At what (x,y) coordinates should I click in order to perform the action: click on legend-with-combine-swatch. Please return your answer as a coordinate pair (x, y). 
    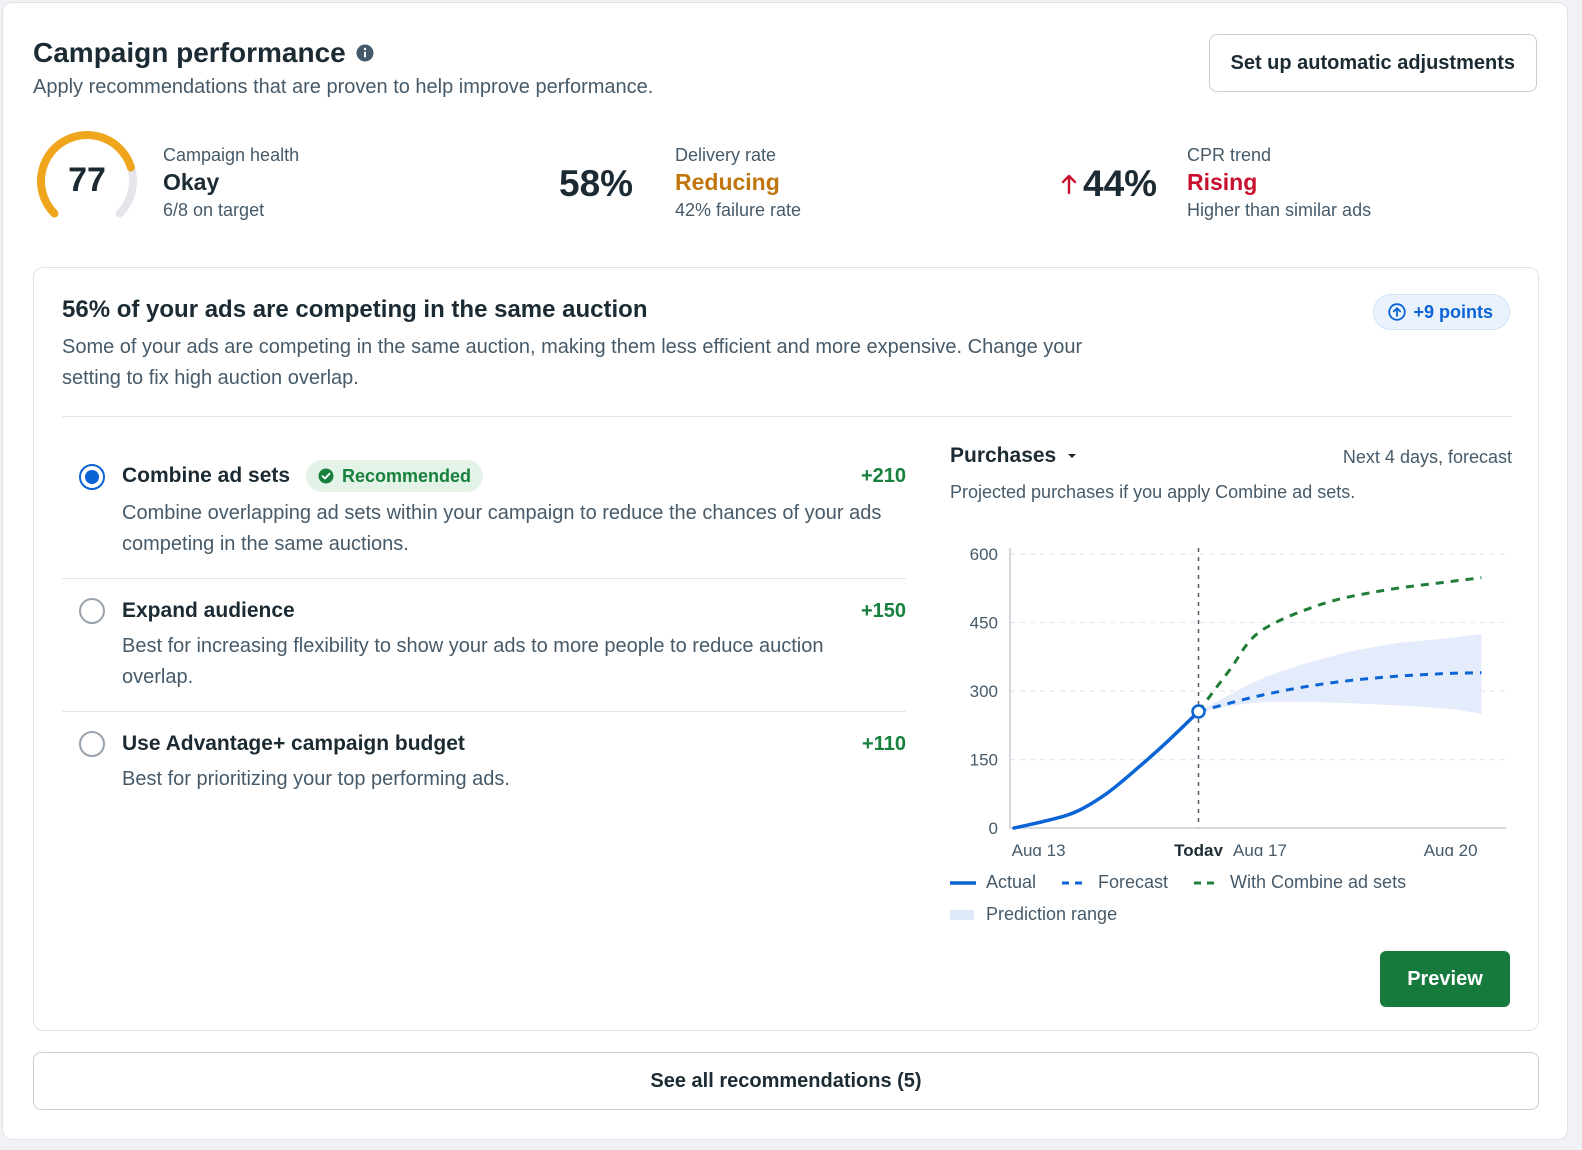
    Looking at the image, I should click on (1207, 882).